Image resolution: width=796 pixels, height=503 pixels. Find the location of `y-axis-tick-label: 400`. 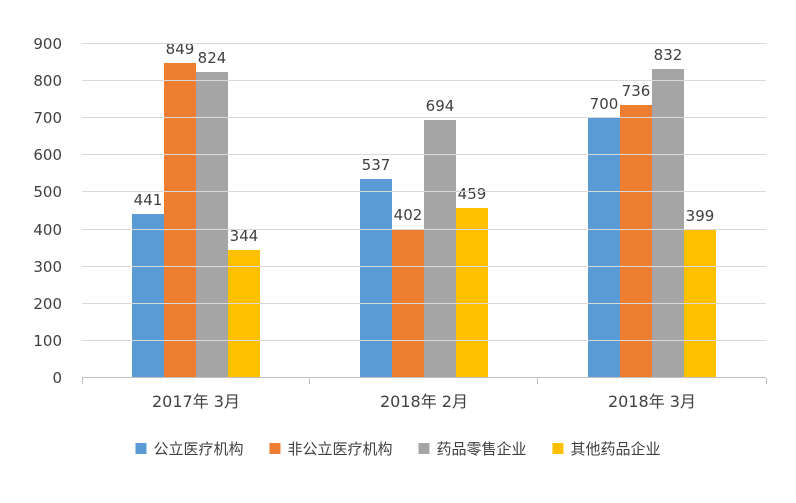

y-axis-tick-label: 400 is located at coordinates (47, 229).